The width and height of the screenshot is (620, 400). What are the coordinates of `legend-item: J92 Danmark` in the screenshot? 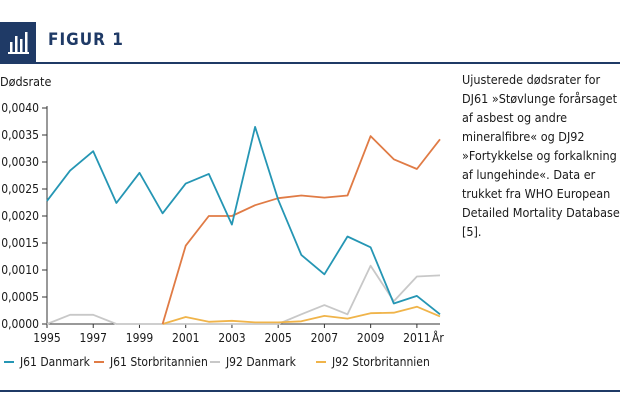 It's located at (253, 362).